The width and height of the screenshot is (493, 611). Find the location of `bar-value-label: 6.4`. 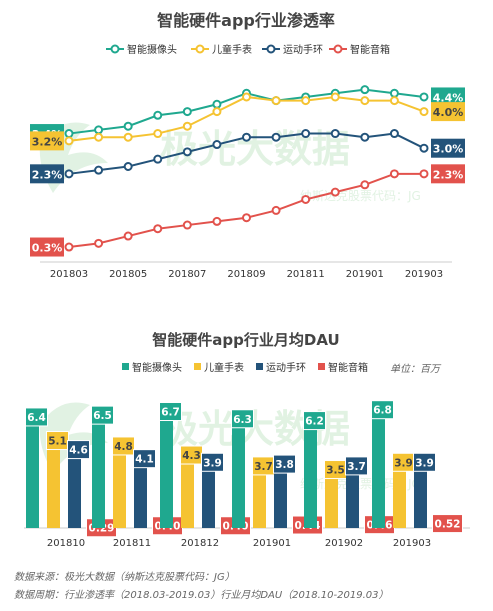

bar-value-label: 6.4 is located at coordinates (36, 418).